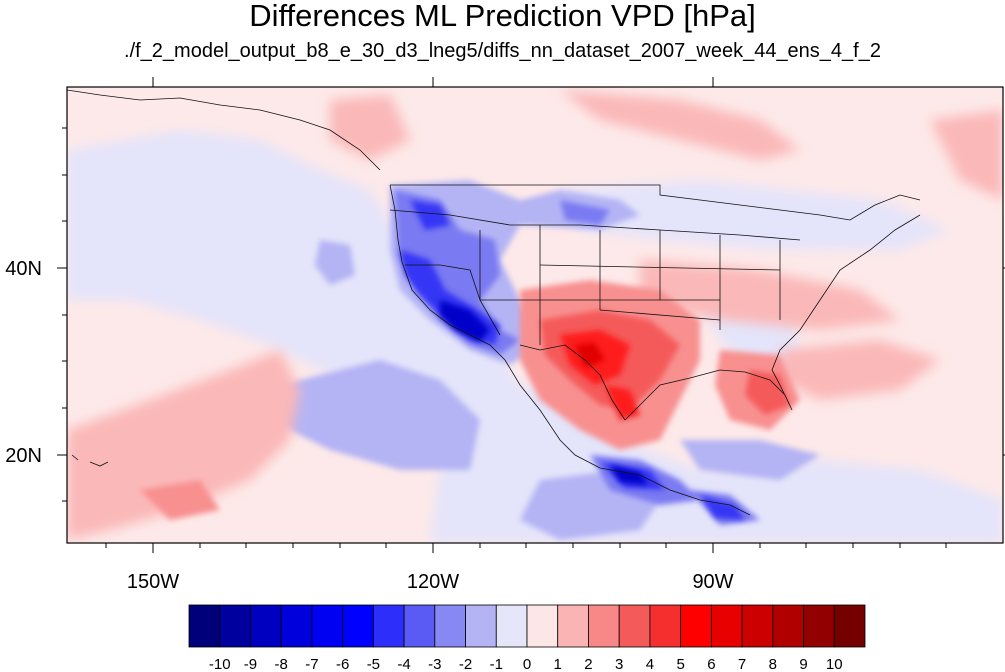 The height and width of the screenshot is (672, 1005). What do you see at coordinates (803, 664) in the screenshot?
I see `colorbar-label: 9` at bounding box center [803, 664].